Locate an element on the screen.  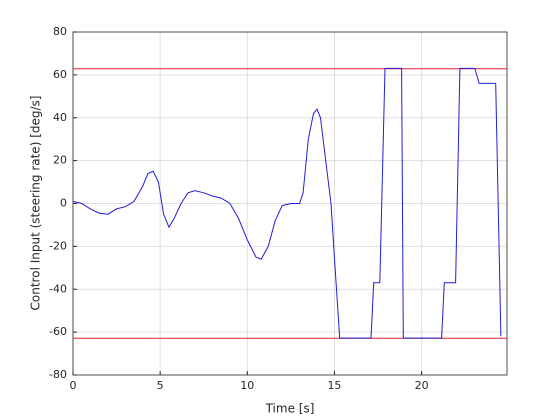
y-tick-label: 80 is located at coordinates (60, 31).